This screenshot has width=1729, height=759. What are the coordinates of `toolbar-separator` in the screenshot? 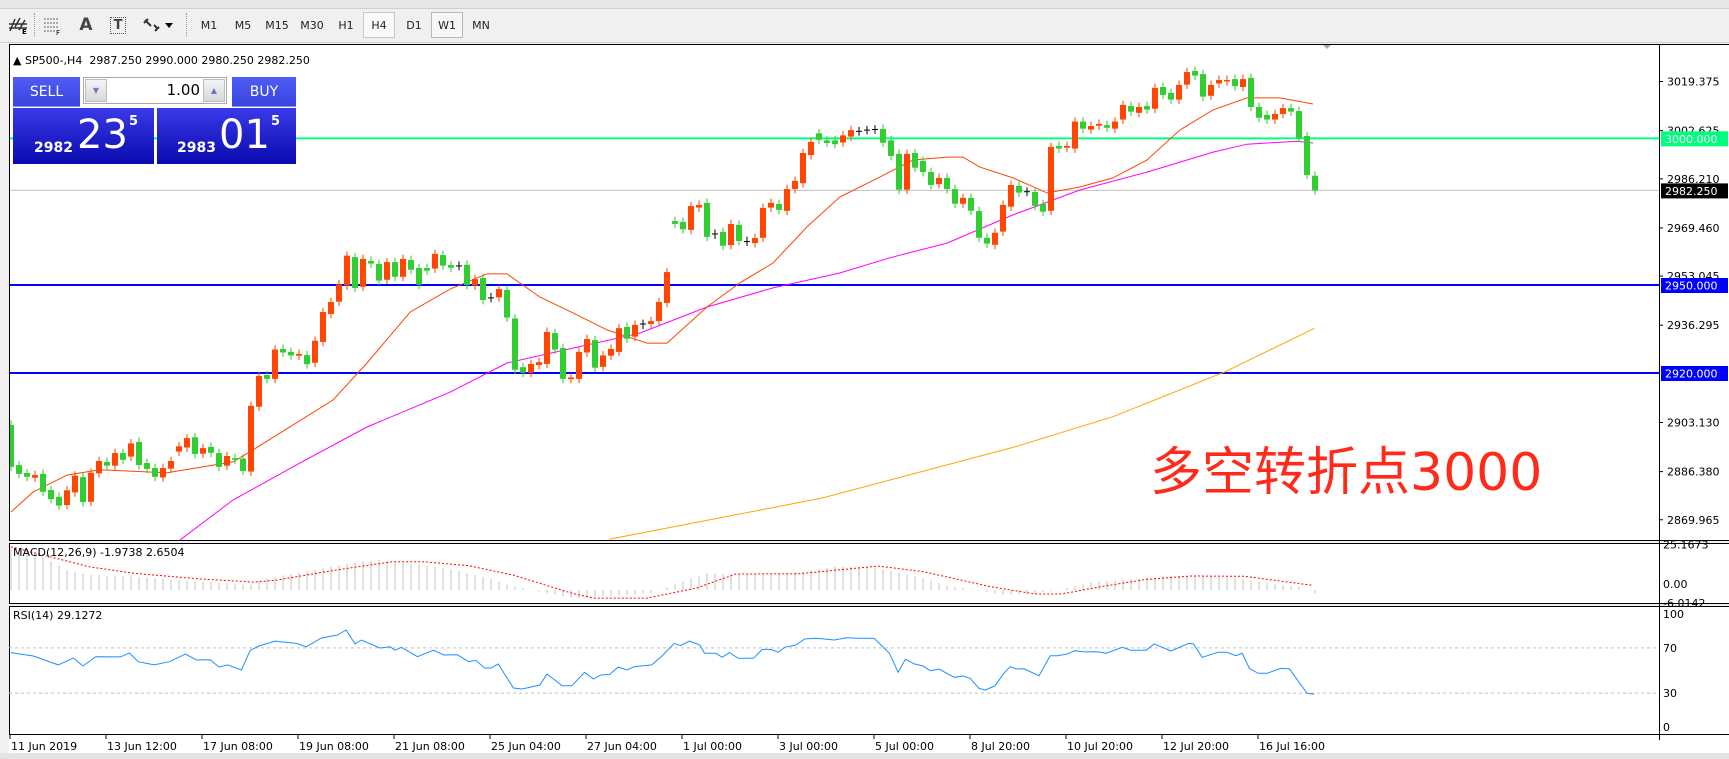 It's located at (187, 25).